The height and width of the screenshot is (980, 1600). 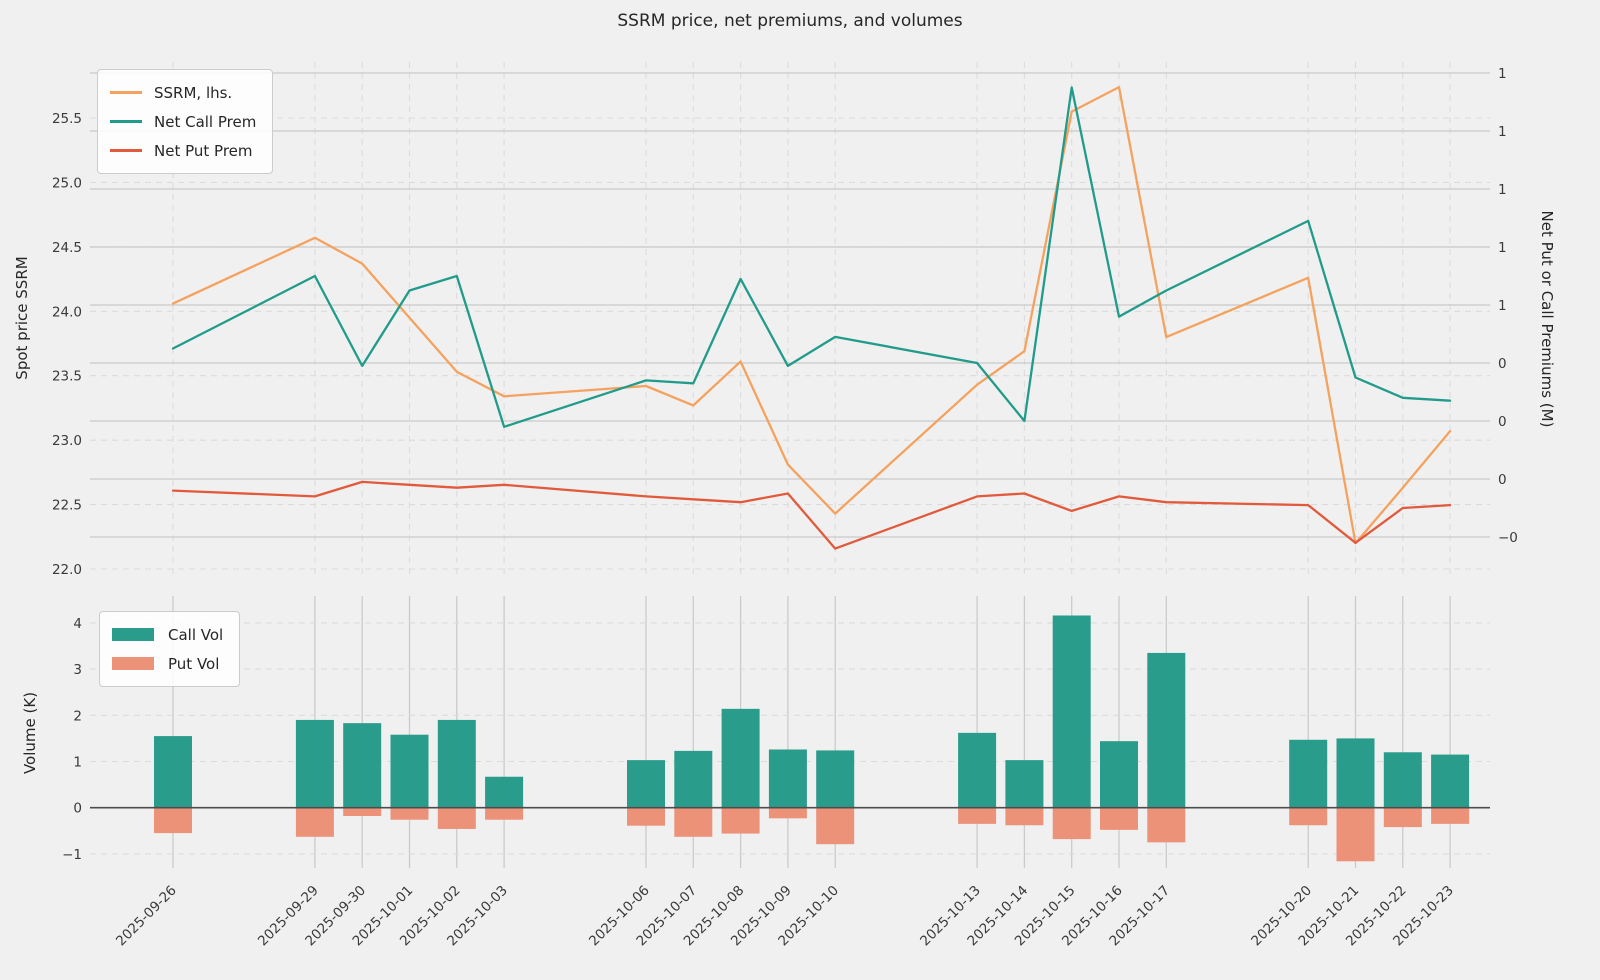 What do you see at coordinates (77, 809) in the screenshot?
I see `volume-tick-label: 0` at bounding box center [77, 809].